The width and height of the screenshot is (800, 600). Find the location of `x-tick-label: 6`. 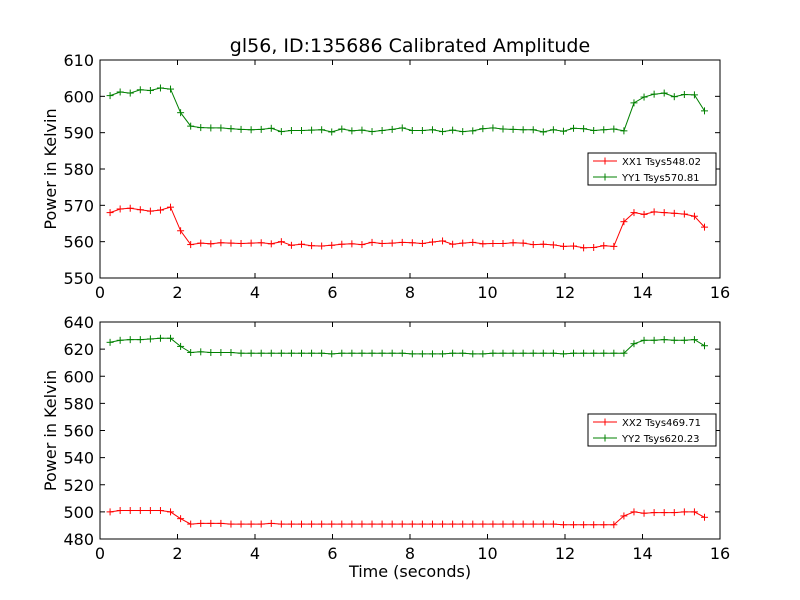

x-tick-label: 6 is located at coordinates (332, 292).